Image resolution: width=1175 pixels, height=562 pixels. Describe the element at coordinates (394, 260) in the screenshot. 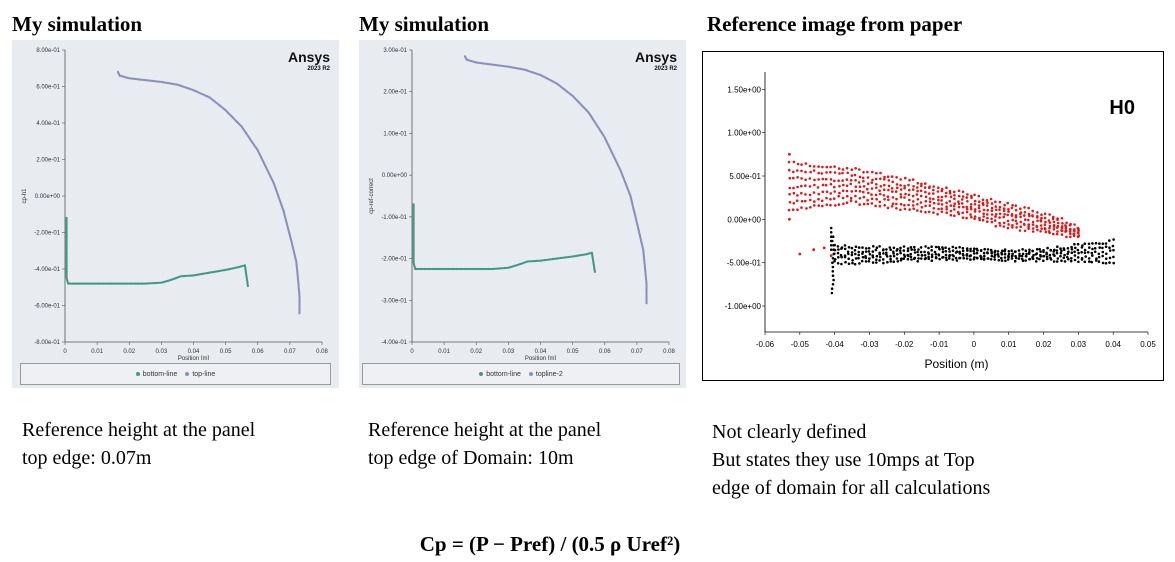

I see `y-tick-label: -2.00e-01` at that location.